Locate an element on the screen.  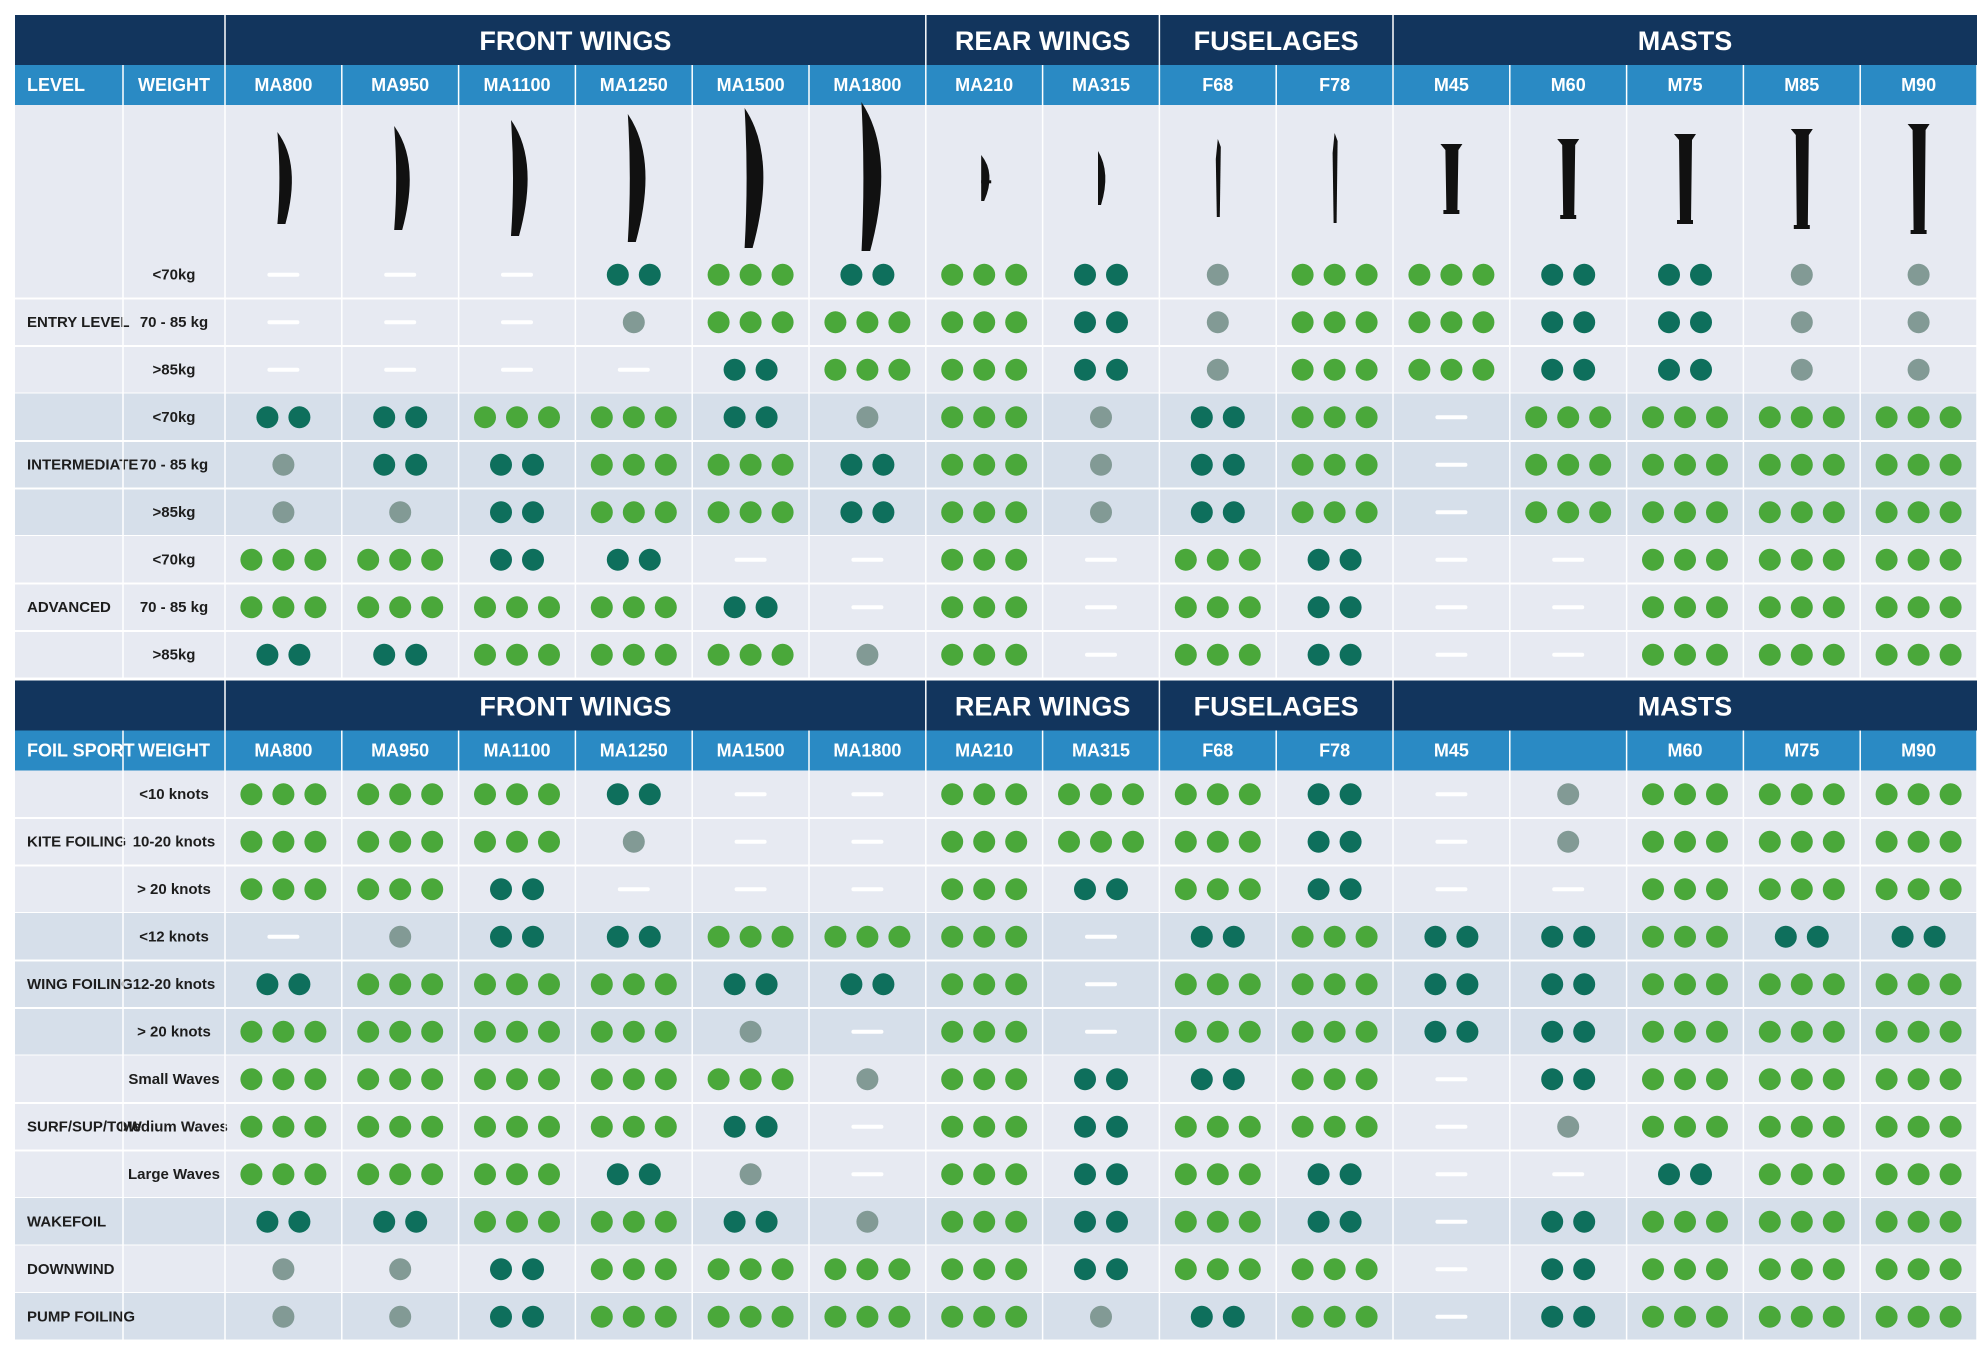
wing-1-icon is located at coordinates (284, 178).